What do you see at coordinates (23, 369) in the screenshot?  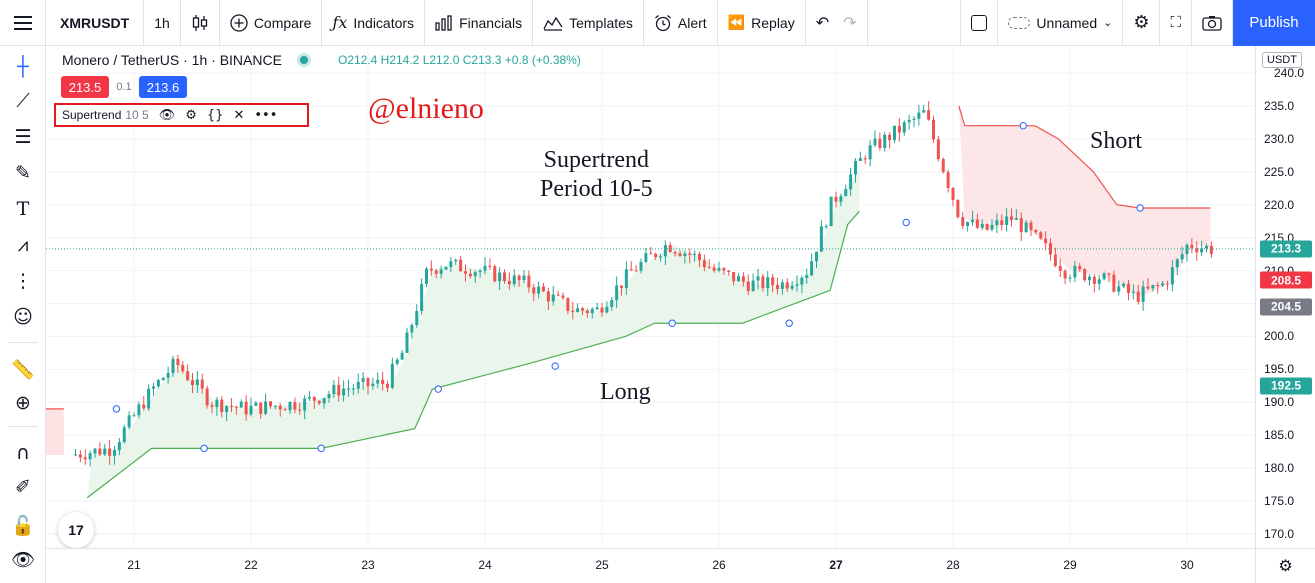 I see `measure-tool: 📏` at bounding box center [23, 369].